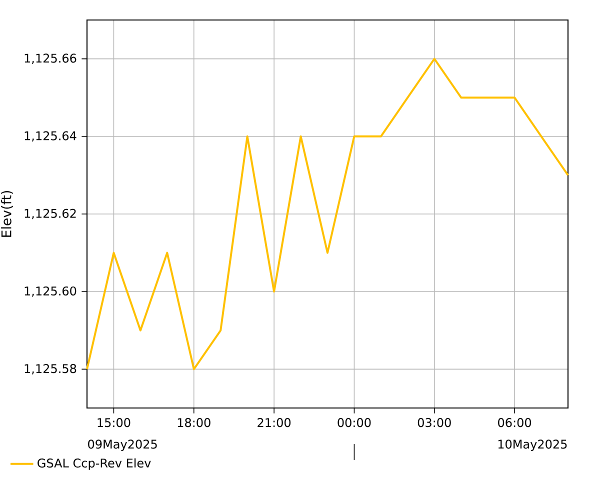 The width and height of the screenshot is (601, 480). What do you see at coordinates (50, 369) in the screenshot?
I see `y-tick-label: 1,125.58` at bounding box center [50, 369].